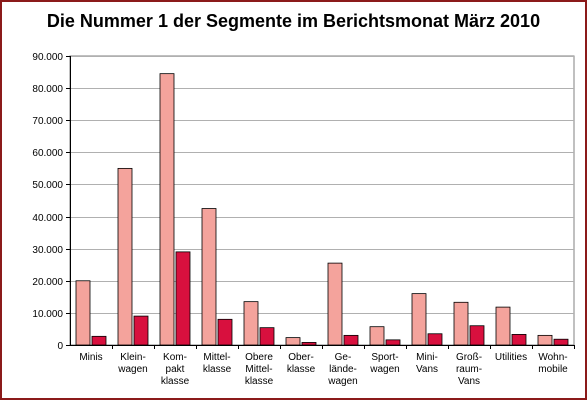 This screenshot has height=400, width=587. I want to click on category-label: Klein-wagen, so click(132, 363).